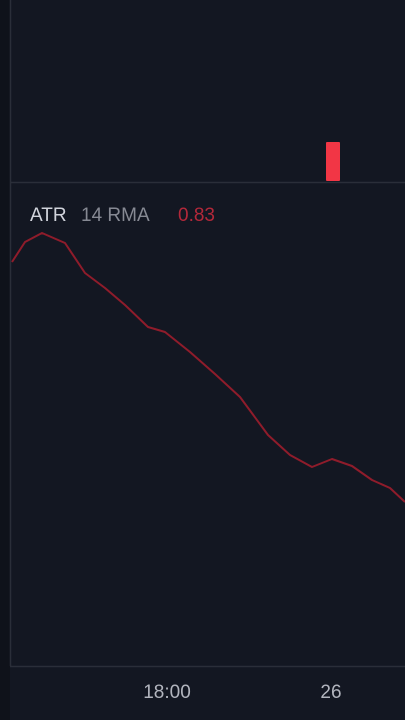  What do you see at coordinates (115, 215) in the screenshot?
I see `indicator-params: 14 RMA` at bounding box center [115, 215].